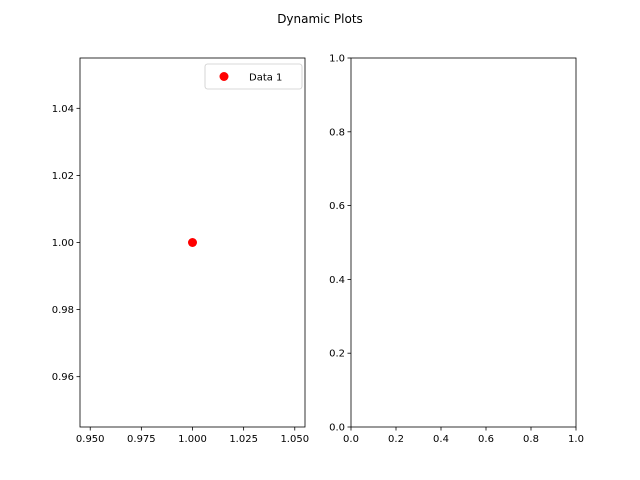 The height and width of the screenshot is (480, 640). I want to click on right-ytick-label: 0.0, so click(337, 428).